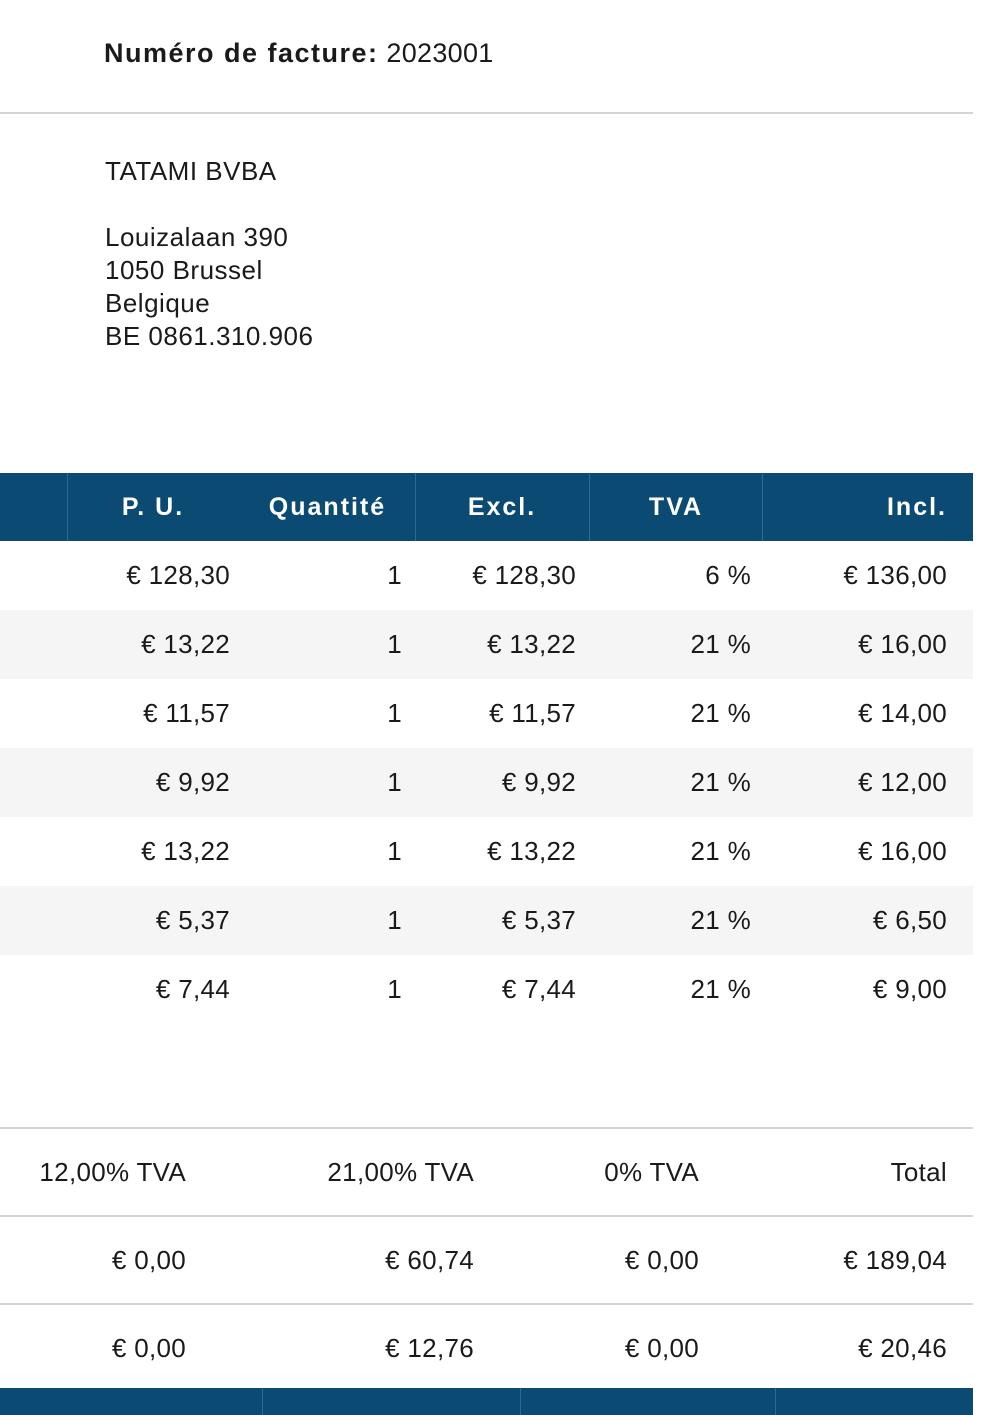 This screenshot has height=1415, width=1000. I want to click on cell-excl: € 5,37, so click(538, 920).